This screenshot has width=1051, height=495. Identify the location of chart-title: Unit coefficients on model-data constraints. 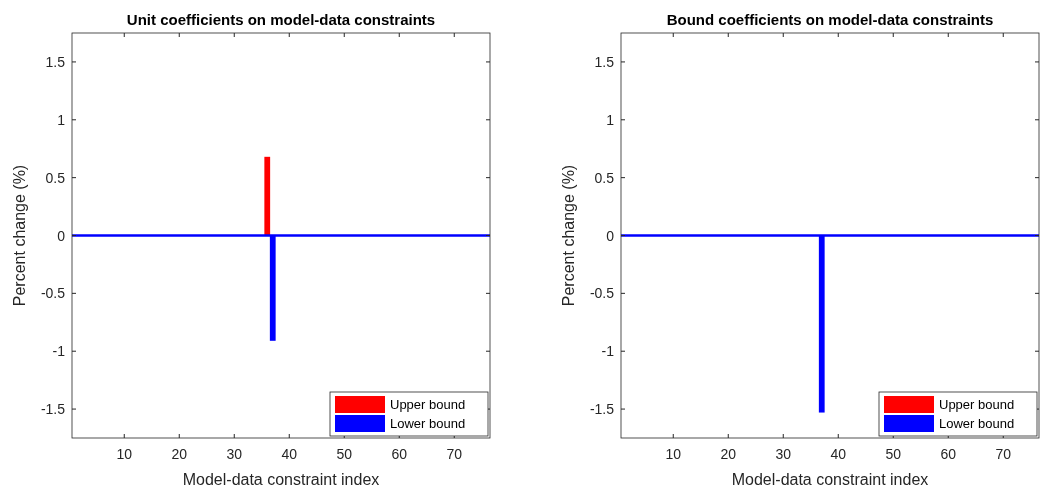
(281, 19).